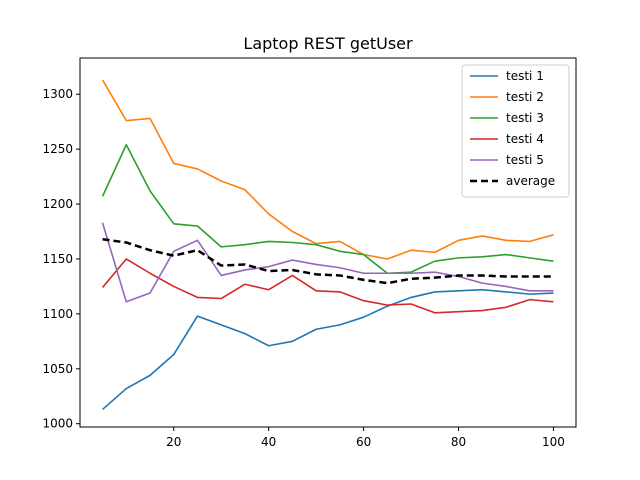  I want to click on y-tick-label: 1150, so click(57, 259).